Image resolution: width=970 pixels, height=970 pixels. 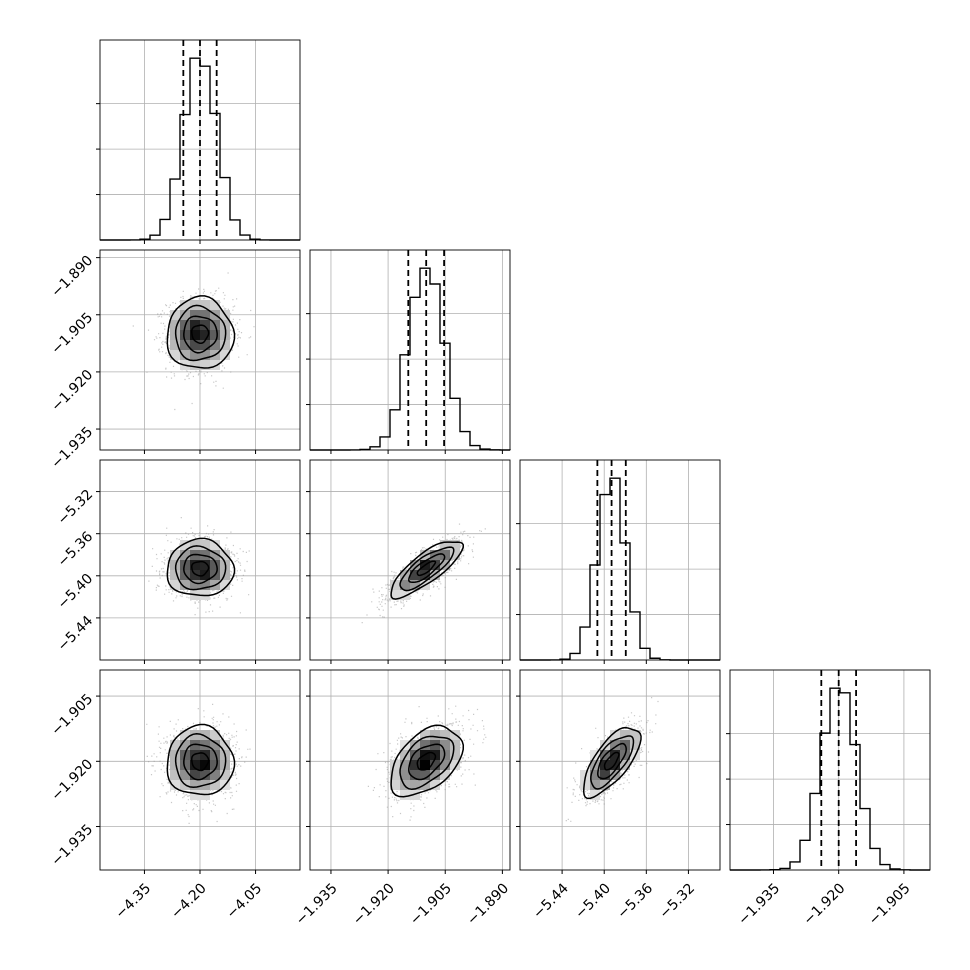 What do you see at coordinates (759, 904) in the screenshot?
I see `x-tick-label: −1.935` at bounding box center [759, 904].